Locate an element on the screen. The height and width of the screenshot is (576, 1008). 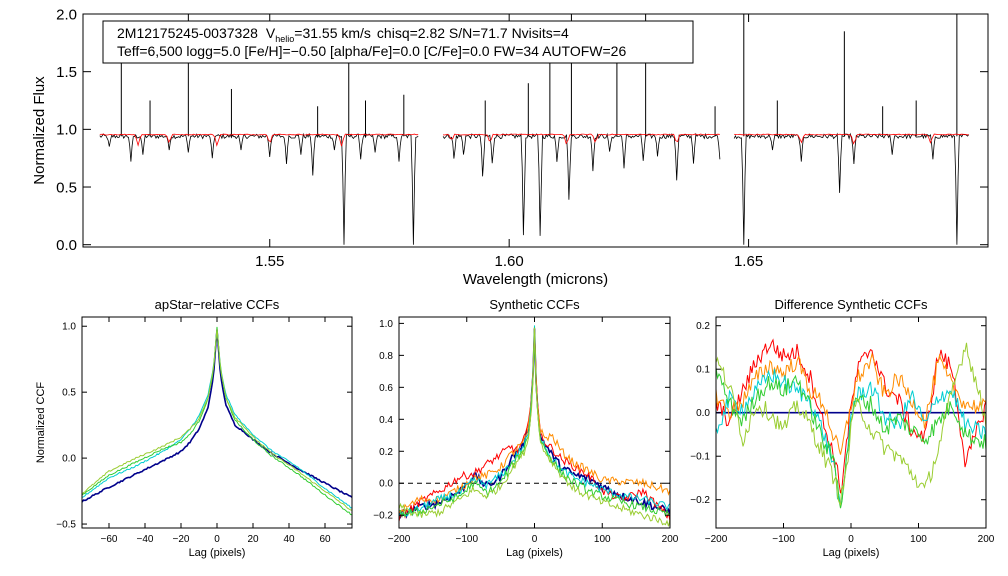
x-tick-label: 20 is located at coordinates (253, 539).